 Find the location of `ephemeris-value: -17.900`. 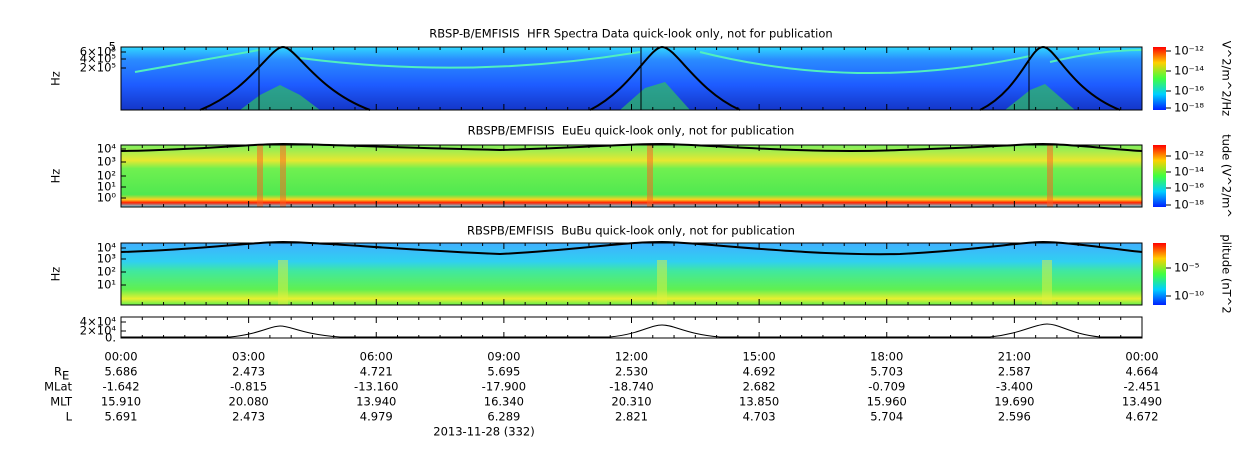

ephemeris-value: -17.900 is located at coordinates (504, 387).